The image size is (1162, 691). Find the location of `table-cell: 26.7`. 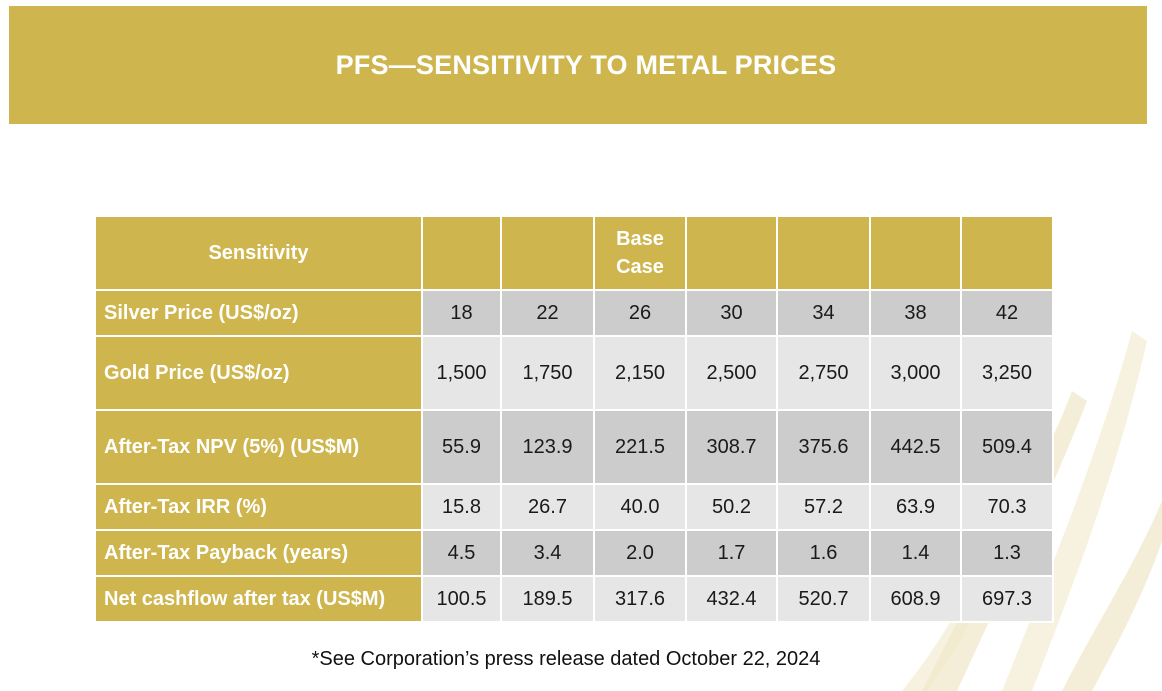

table-cell: 26.7 is located at coordinates (547, 507).